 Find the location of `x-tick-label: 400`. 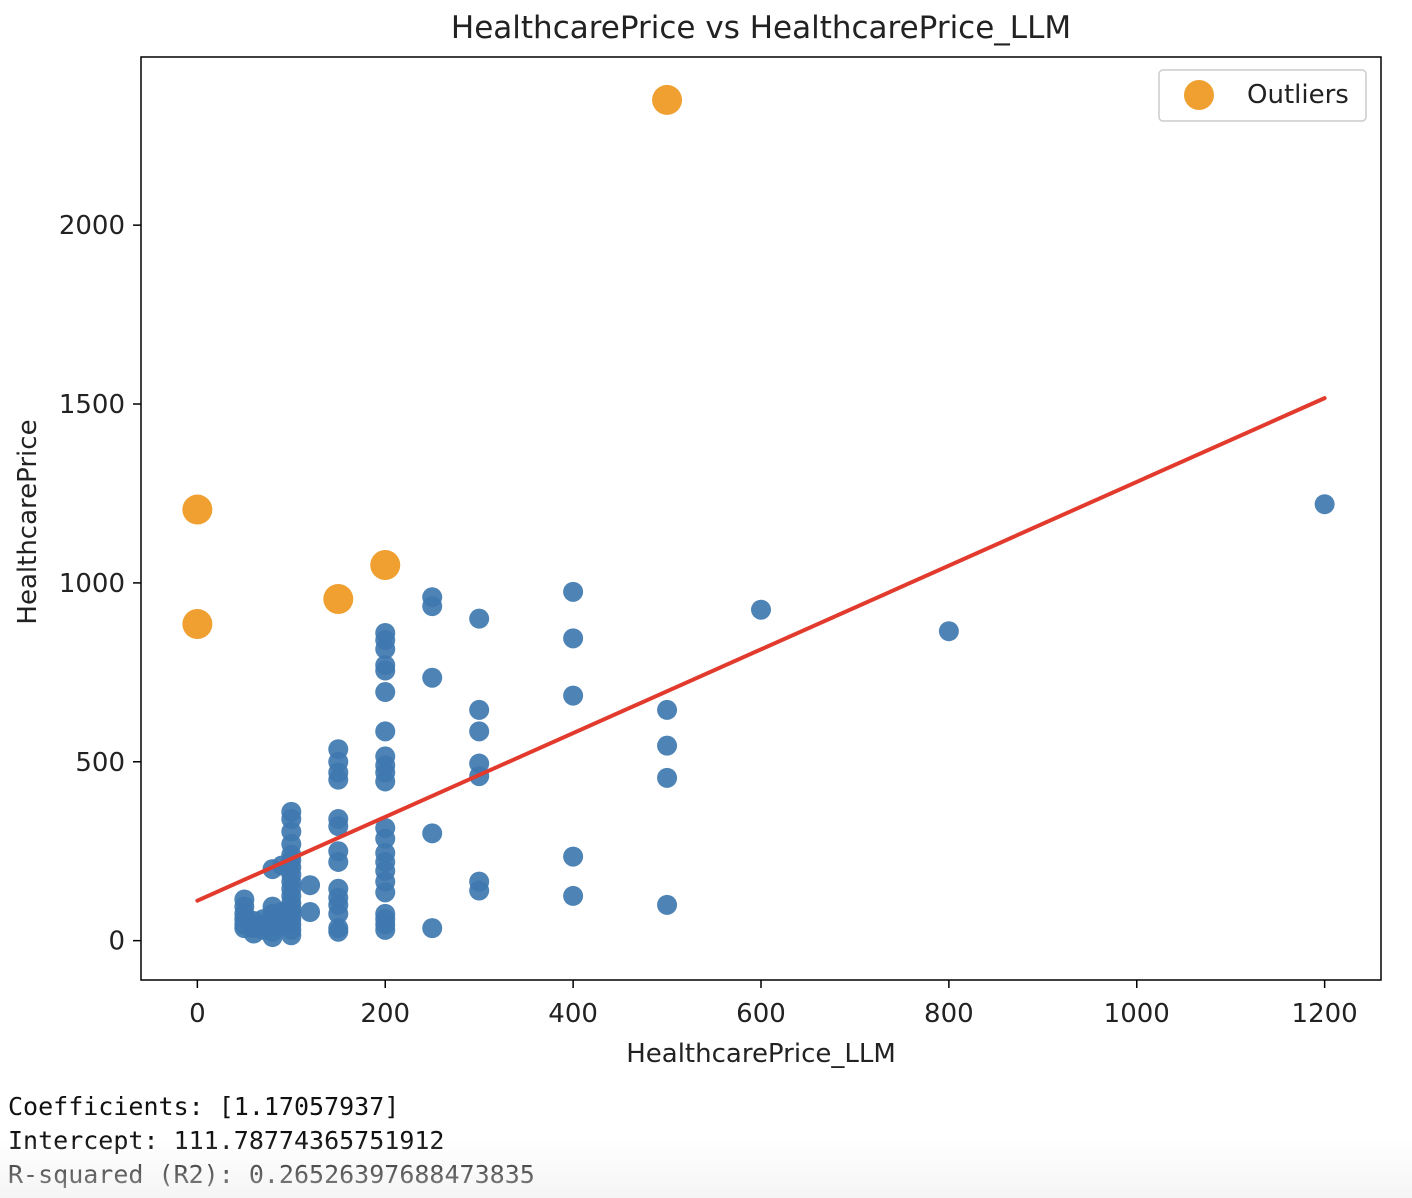

x-tick-label: 400 is located at coordinates (573, 1014).